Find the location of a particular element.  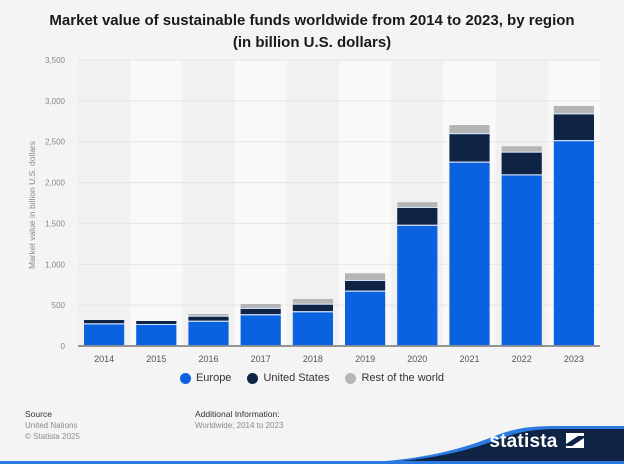

y-tick-label: 2,500 is located at coordinates (55, 142).